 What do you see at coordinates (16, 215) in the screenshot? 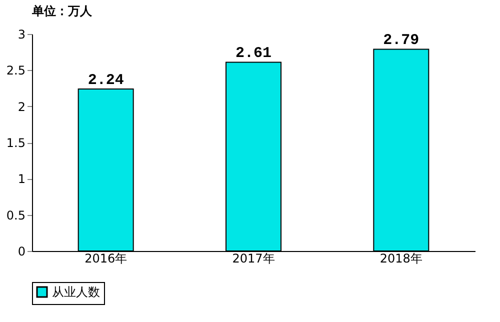
I see `y-tick-label: 0.5` at bounding box center [16, 215].